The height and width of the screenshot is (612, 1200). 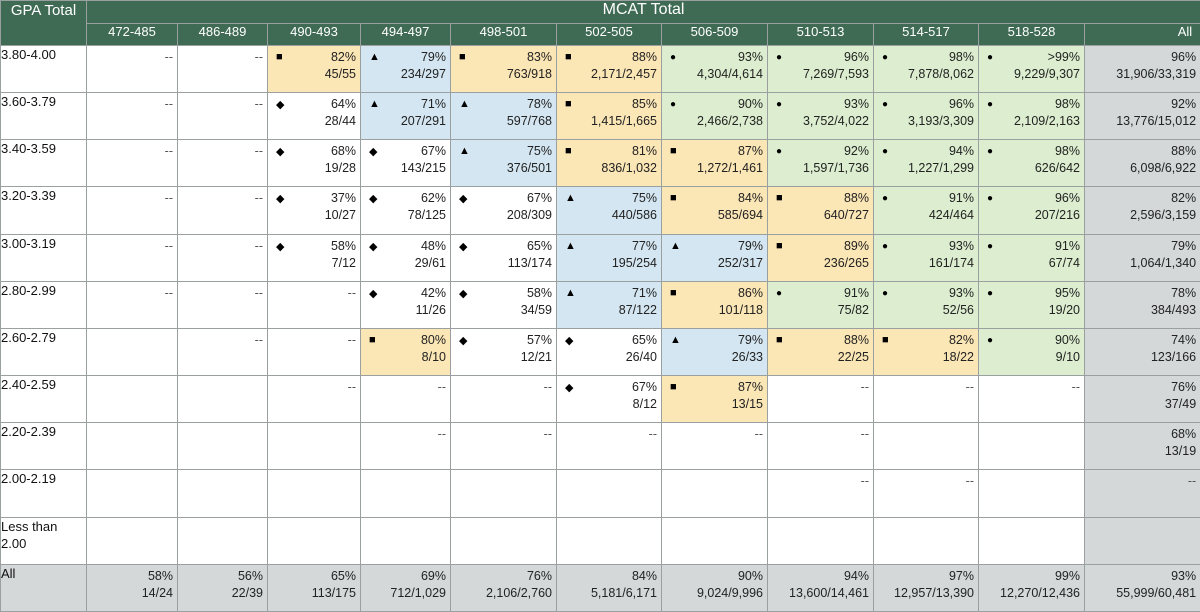 What do you see at coordinates (609, 34) in the screenshot?
I see `column-header: 502-505` at bounding box center [609, 34].